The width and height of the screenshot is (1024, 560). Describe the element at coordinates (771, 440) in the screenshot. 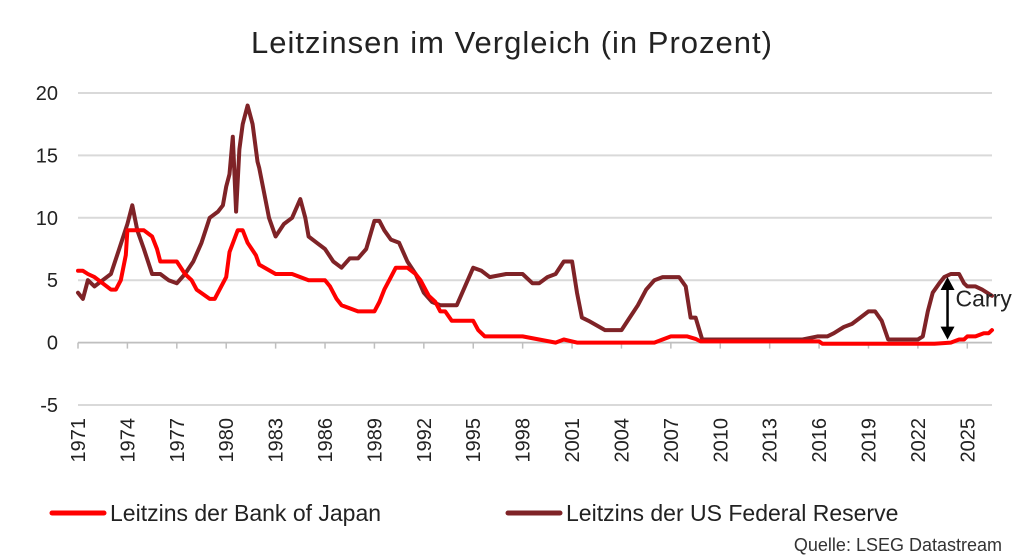

I see `x-tick-label: 2013` at that location.